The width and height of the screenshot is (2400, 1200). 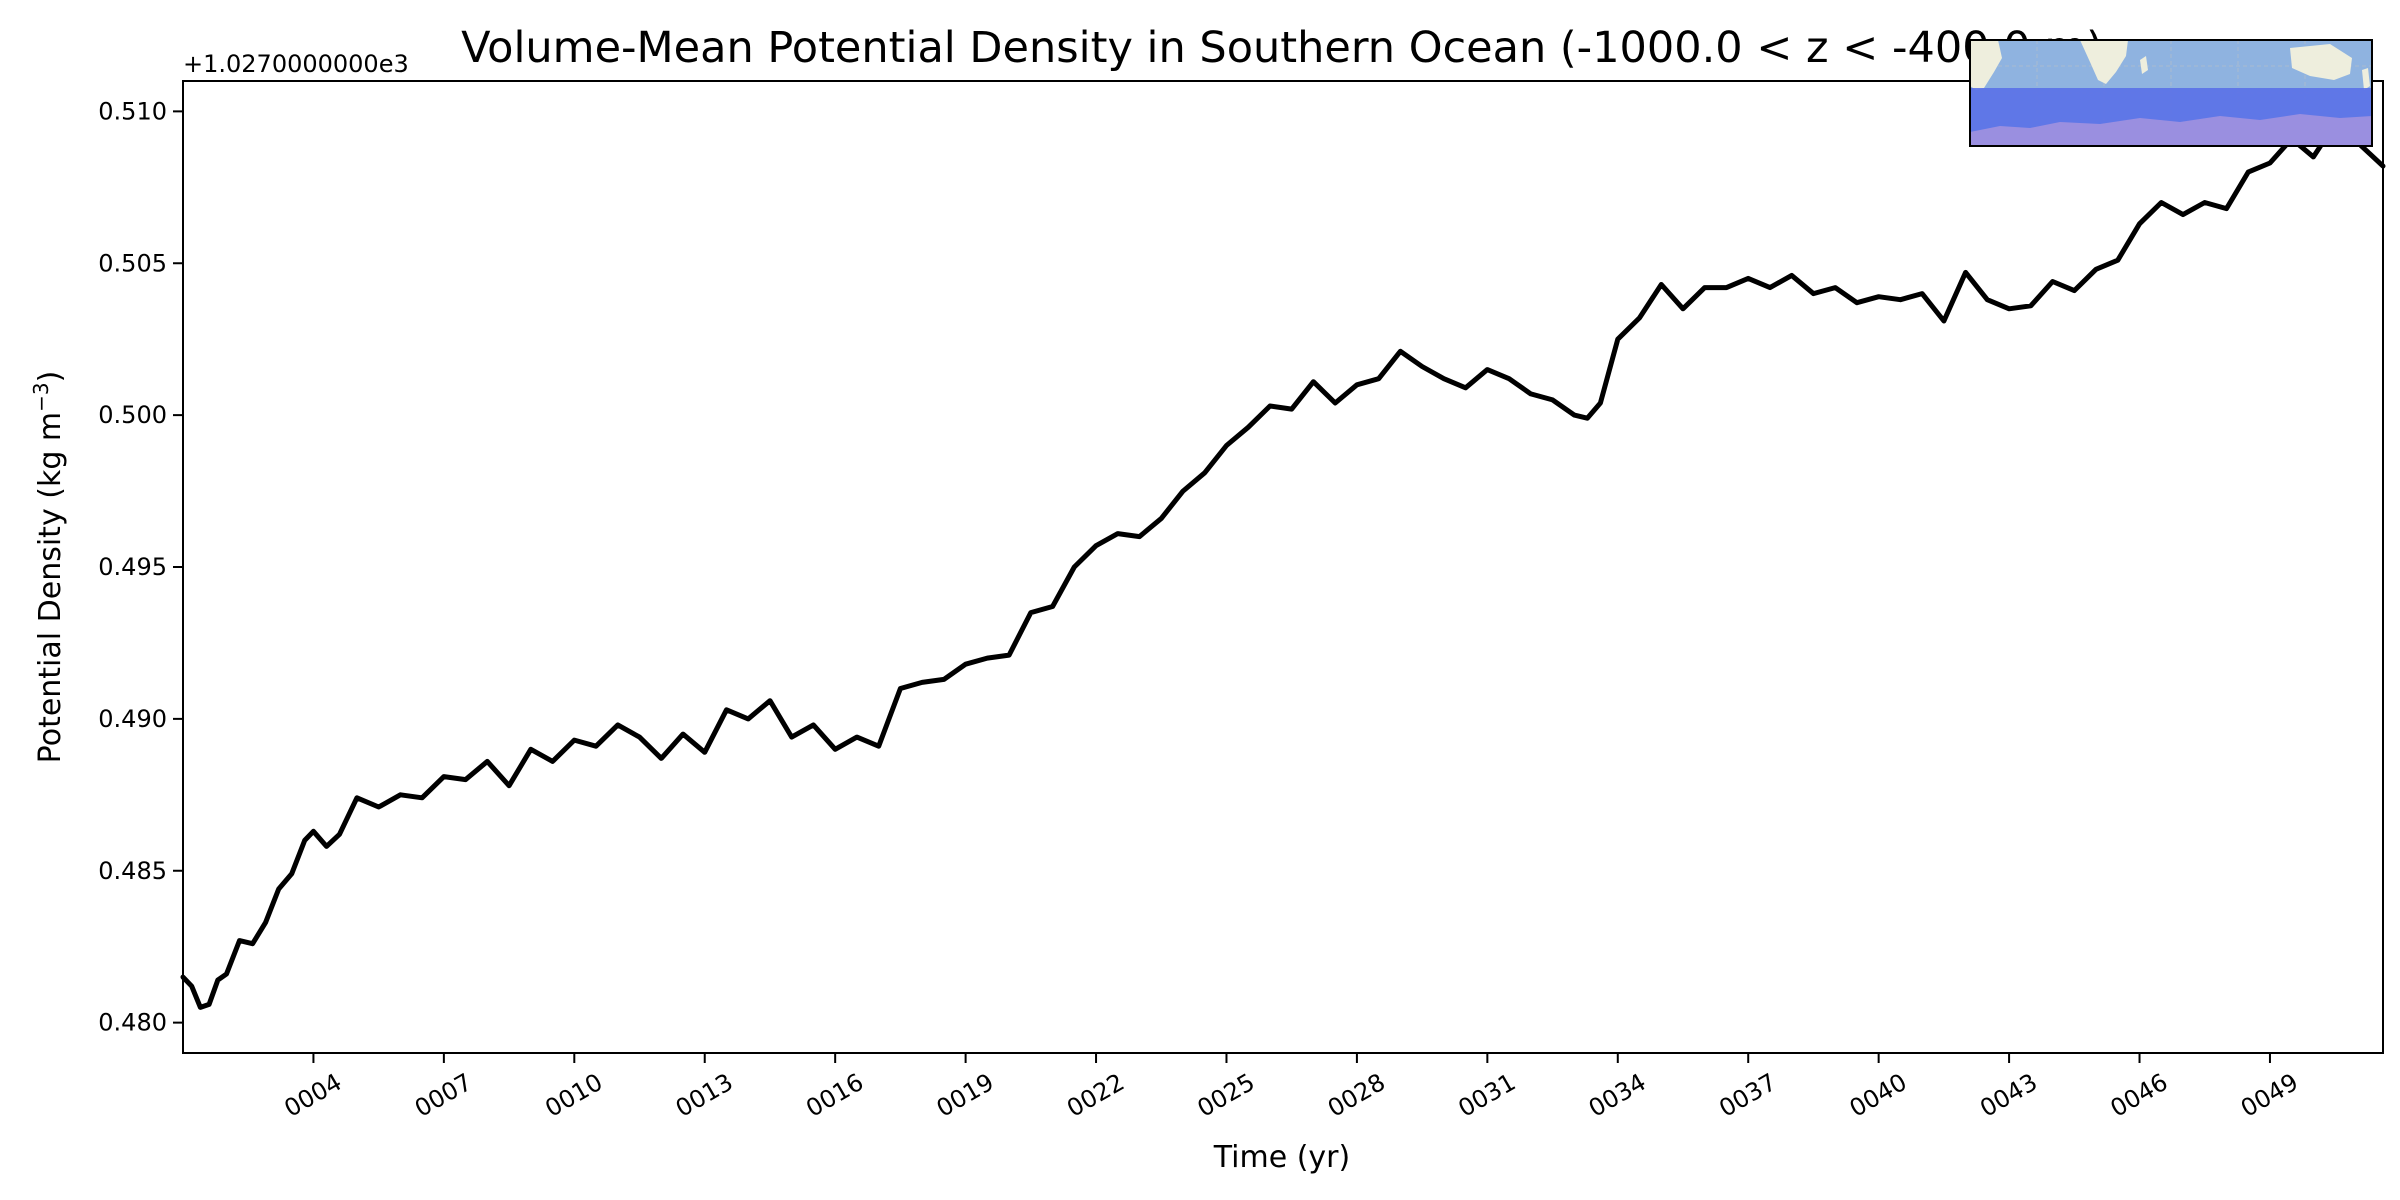 What do you see at coordinates (1617, 1095) in the screenshot?
I see `x-tick-label: 0034` at bounding box center [1617, 1095].